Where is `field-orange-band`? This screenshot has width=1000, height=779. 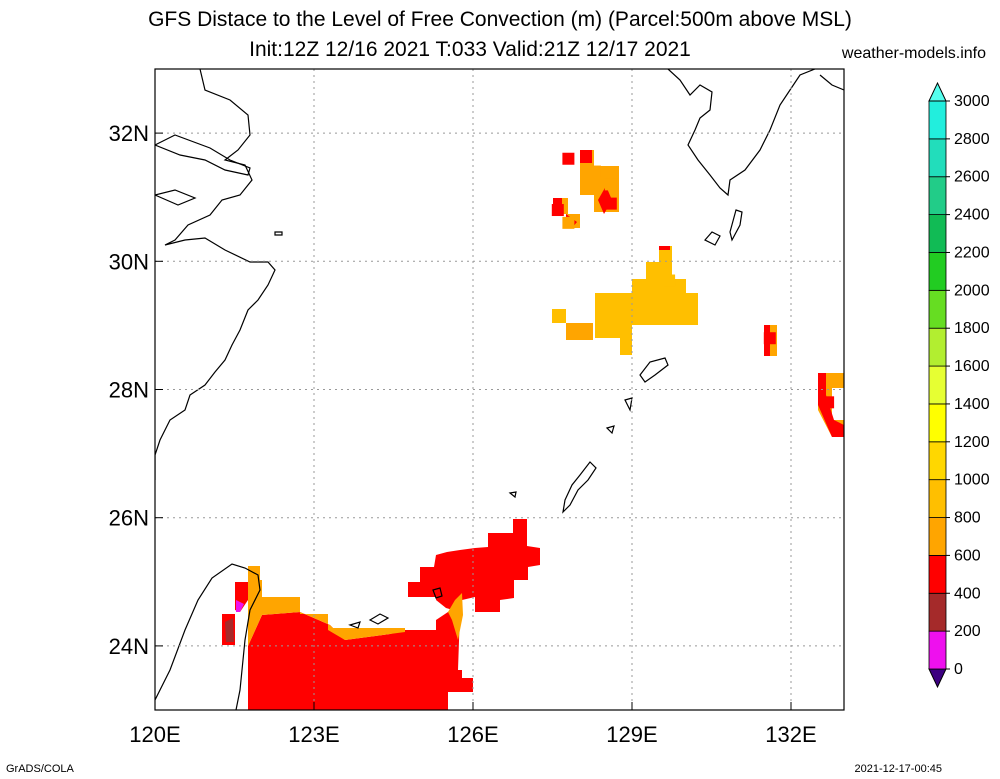
field-orange-band is located at coordinates (366, 634).